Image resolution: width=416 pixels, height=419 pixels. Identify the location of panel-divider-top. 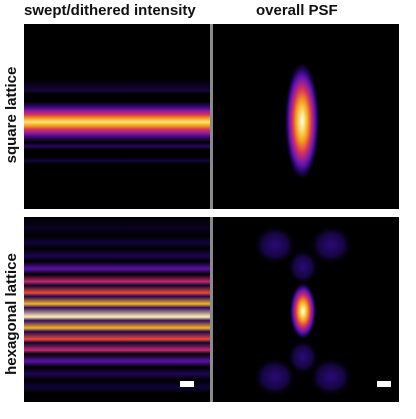
(211, 116).